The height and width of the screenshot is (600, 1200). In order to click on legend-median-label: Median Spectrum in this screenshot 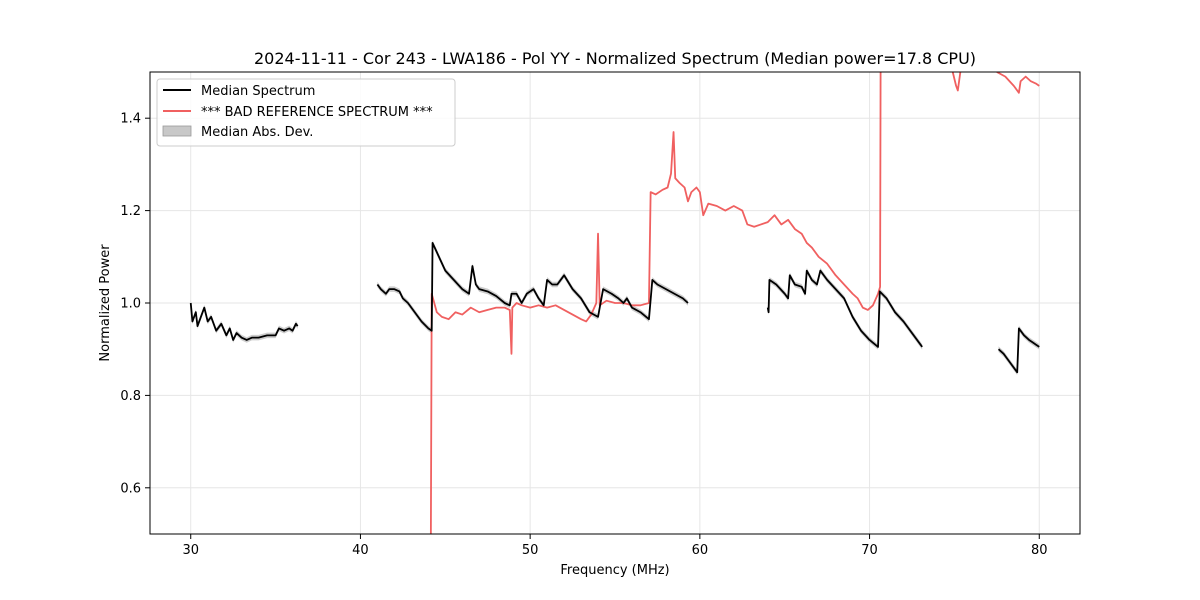, I will do `click(258, 91)`.